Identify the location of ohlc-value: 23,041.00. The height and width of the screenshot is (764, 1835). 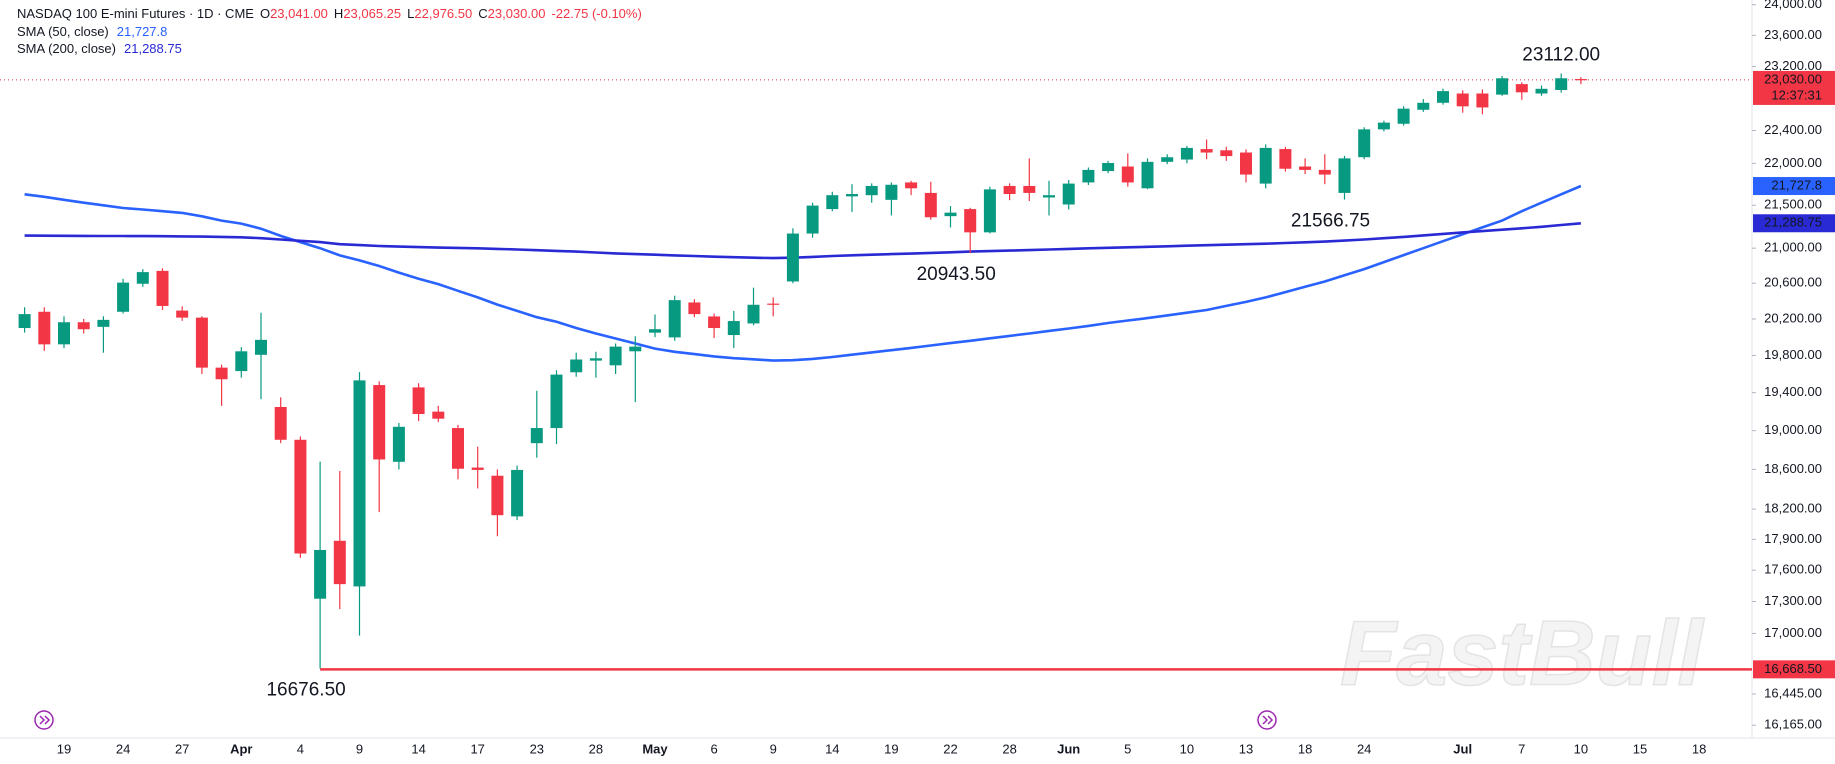
(299, 13).